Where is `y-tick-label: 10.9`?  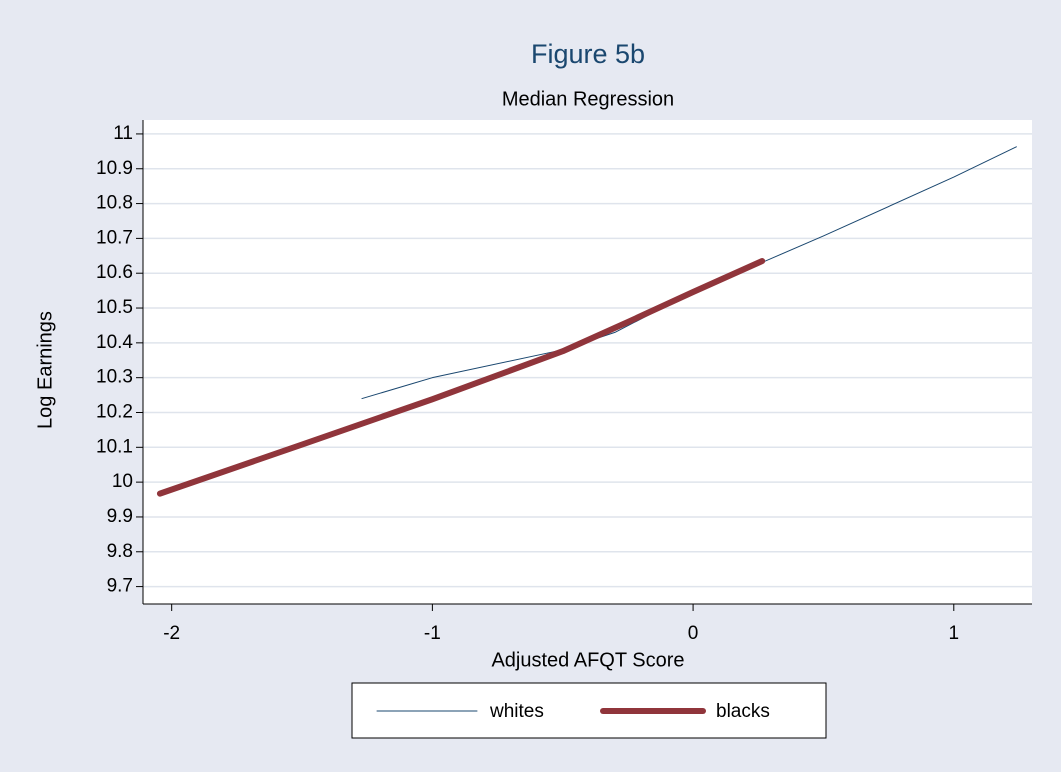
y-tick-label: 10.9 is located at coordinates (114, 168).